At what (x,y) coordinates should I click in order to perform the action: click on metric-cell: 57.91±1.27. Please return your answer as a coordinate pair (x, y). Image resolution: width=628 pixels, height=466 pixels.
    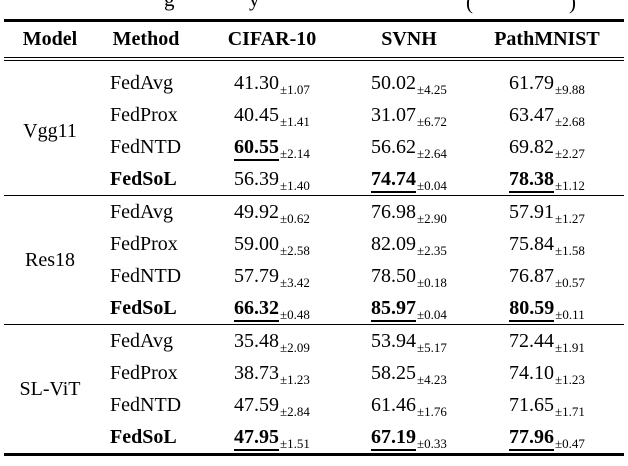
    Looking at the image, I should click on (547, 212).